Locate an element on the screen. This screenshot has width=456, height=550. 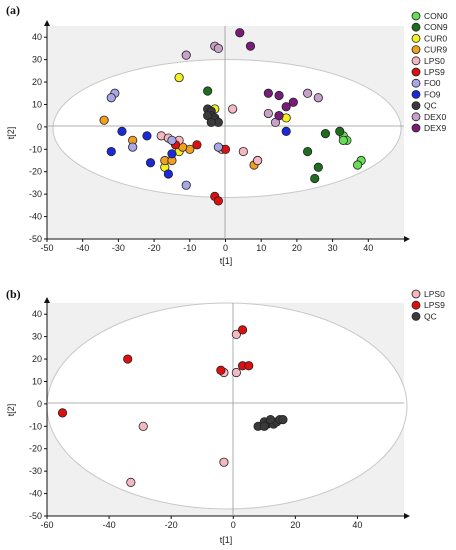
data-point-cur9 is located at coordinates (104, 120).